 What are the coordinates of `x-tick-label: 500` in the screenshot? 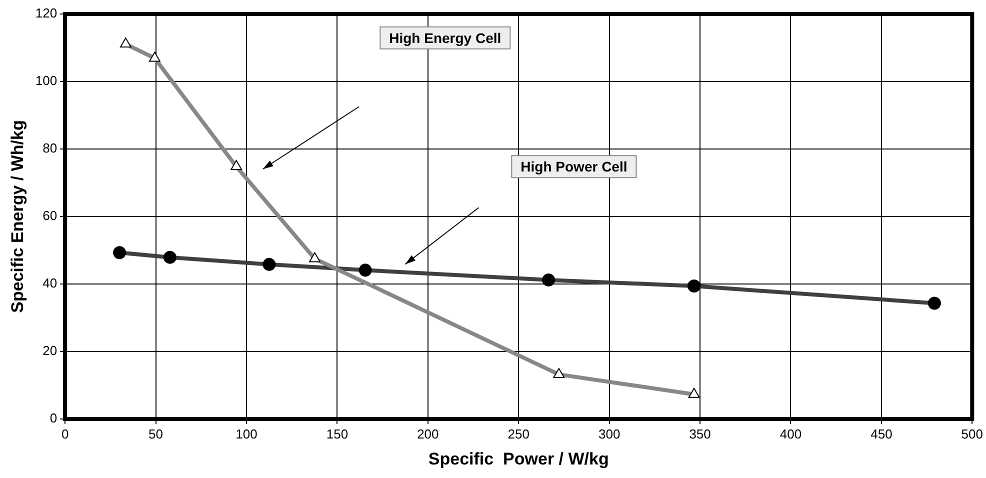 It's located at (972, 434).